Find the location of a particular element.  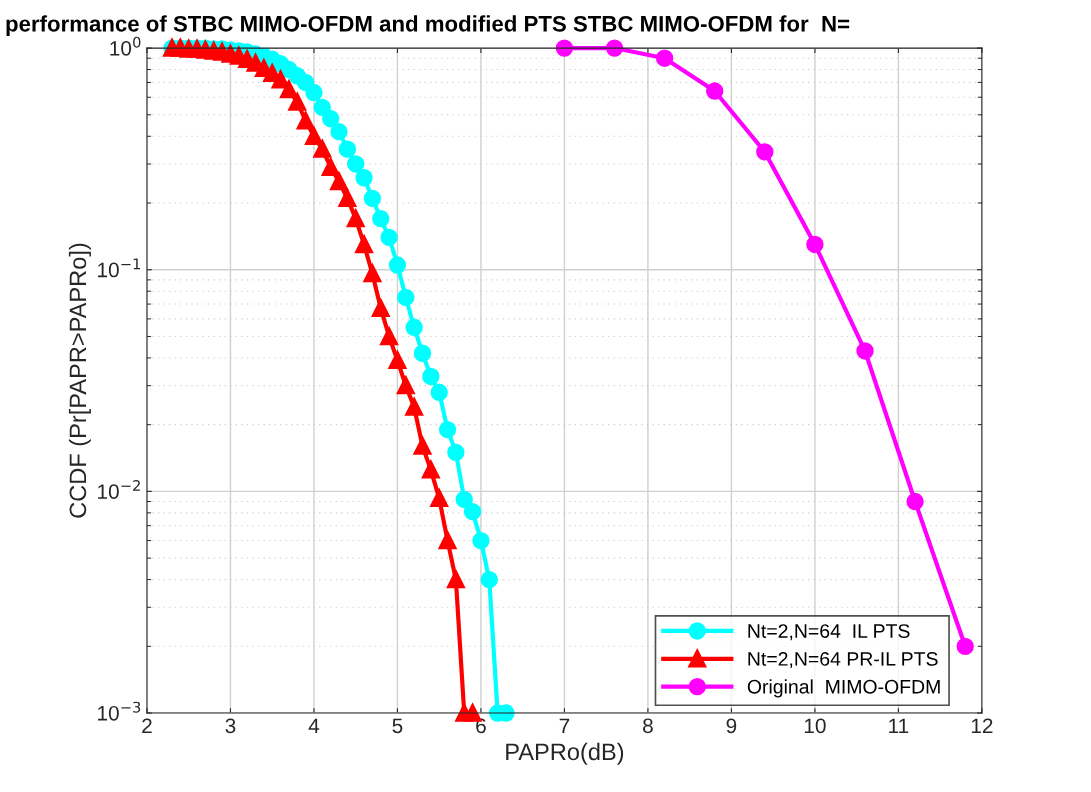

legend-label: Original MIMO-OFDM is located at coordinates (843, 688).